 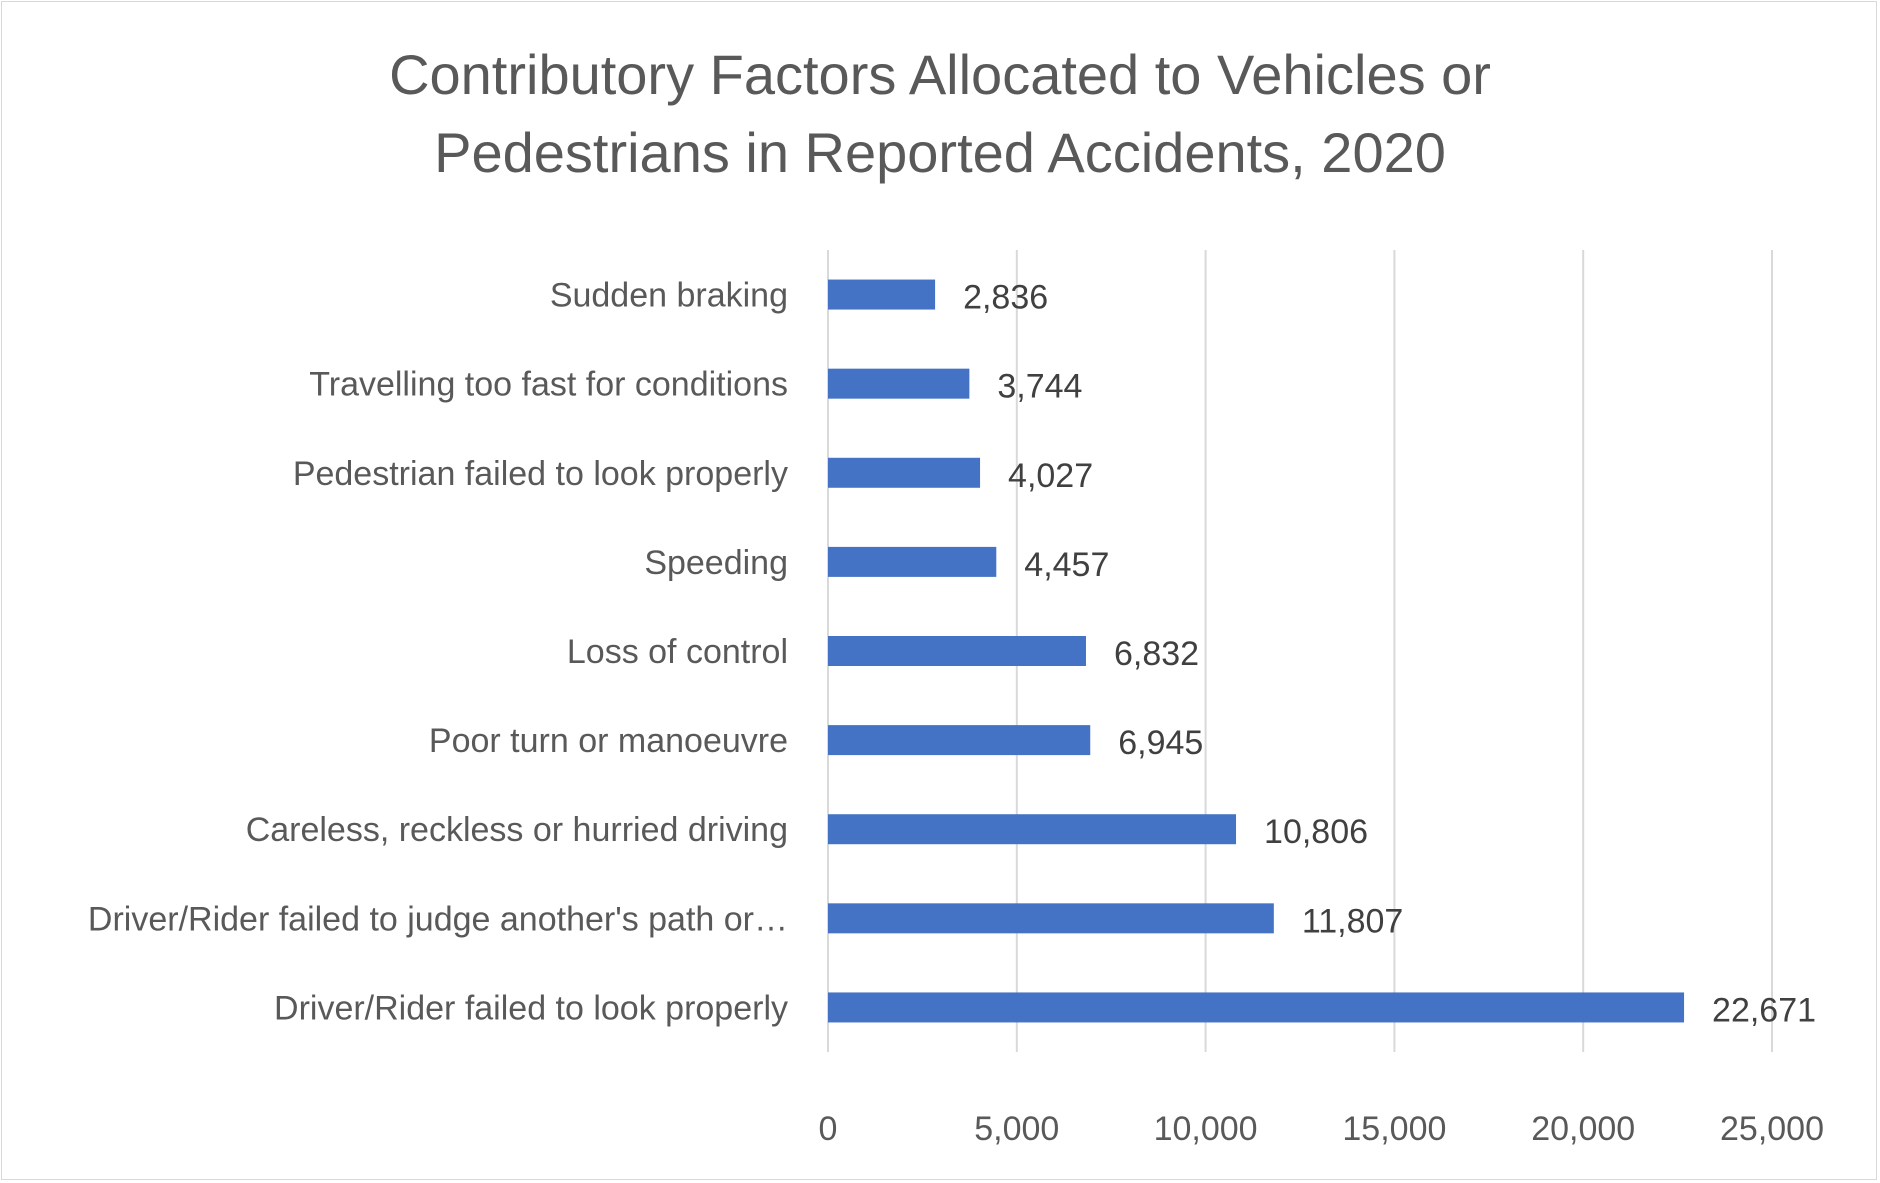 What do you see at coordinates (1066, 565) in the screenshot?
I see `data-label-3: 4,457` at bounding box center [1066, 565].